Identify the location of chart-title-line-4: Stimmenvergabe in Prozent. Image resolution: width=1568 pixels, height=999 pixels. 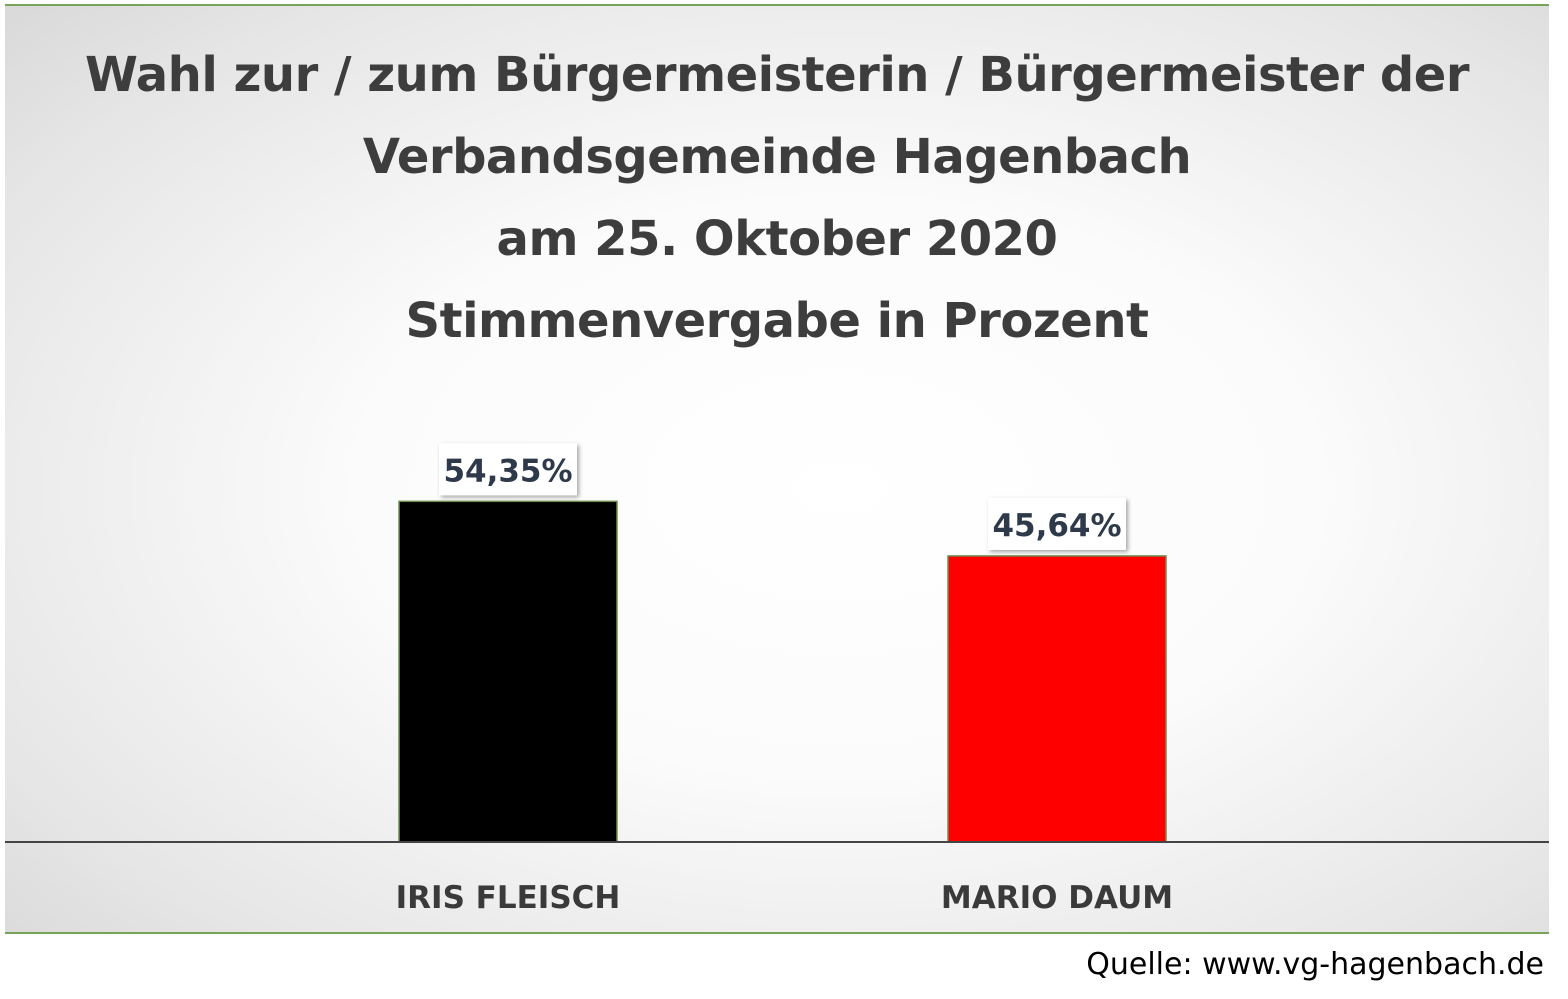
(777, 321).